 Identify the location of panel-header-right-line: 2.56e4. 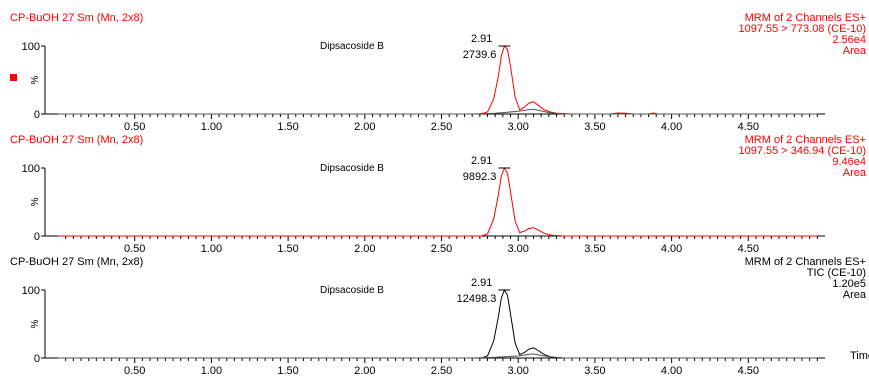
(849, 40).